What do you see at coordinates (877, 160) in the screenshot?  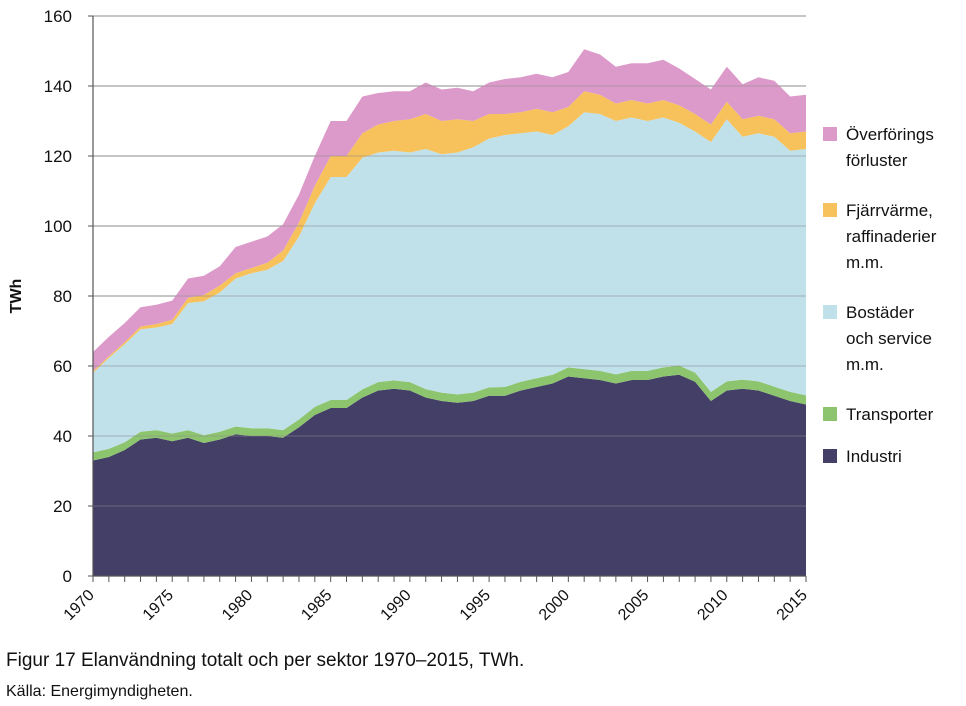 I see `legend-label: förluster` at bounding box center [877, 160].